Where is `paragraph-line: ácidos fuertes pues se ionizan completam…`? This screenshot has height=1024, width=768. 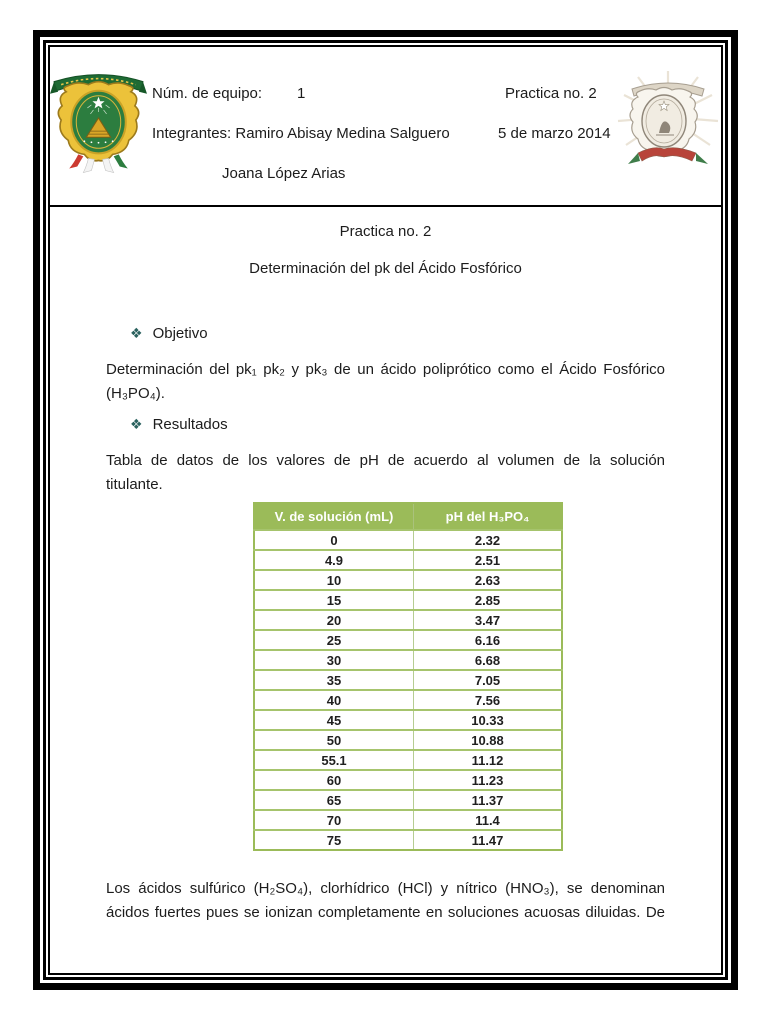 paragraph-line: ácidos fuertes pues se ionizan completam… is located at coordinates (385, 912).